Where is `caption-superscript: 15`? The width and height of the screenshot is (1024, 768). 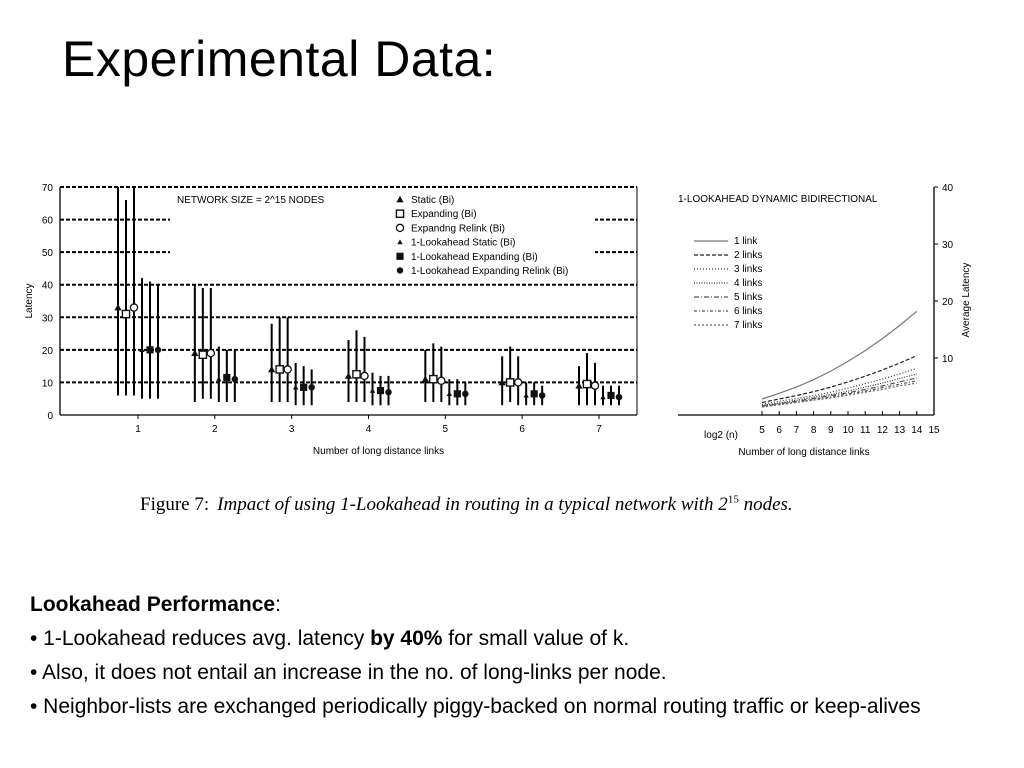 caption-superscript: 15 is located at coordinates (733, 500).